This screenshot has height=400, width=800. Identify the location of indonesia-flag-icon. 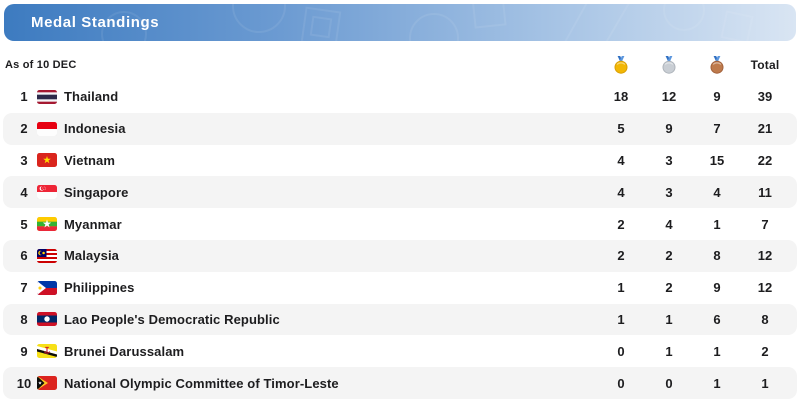
(47, 128).